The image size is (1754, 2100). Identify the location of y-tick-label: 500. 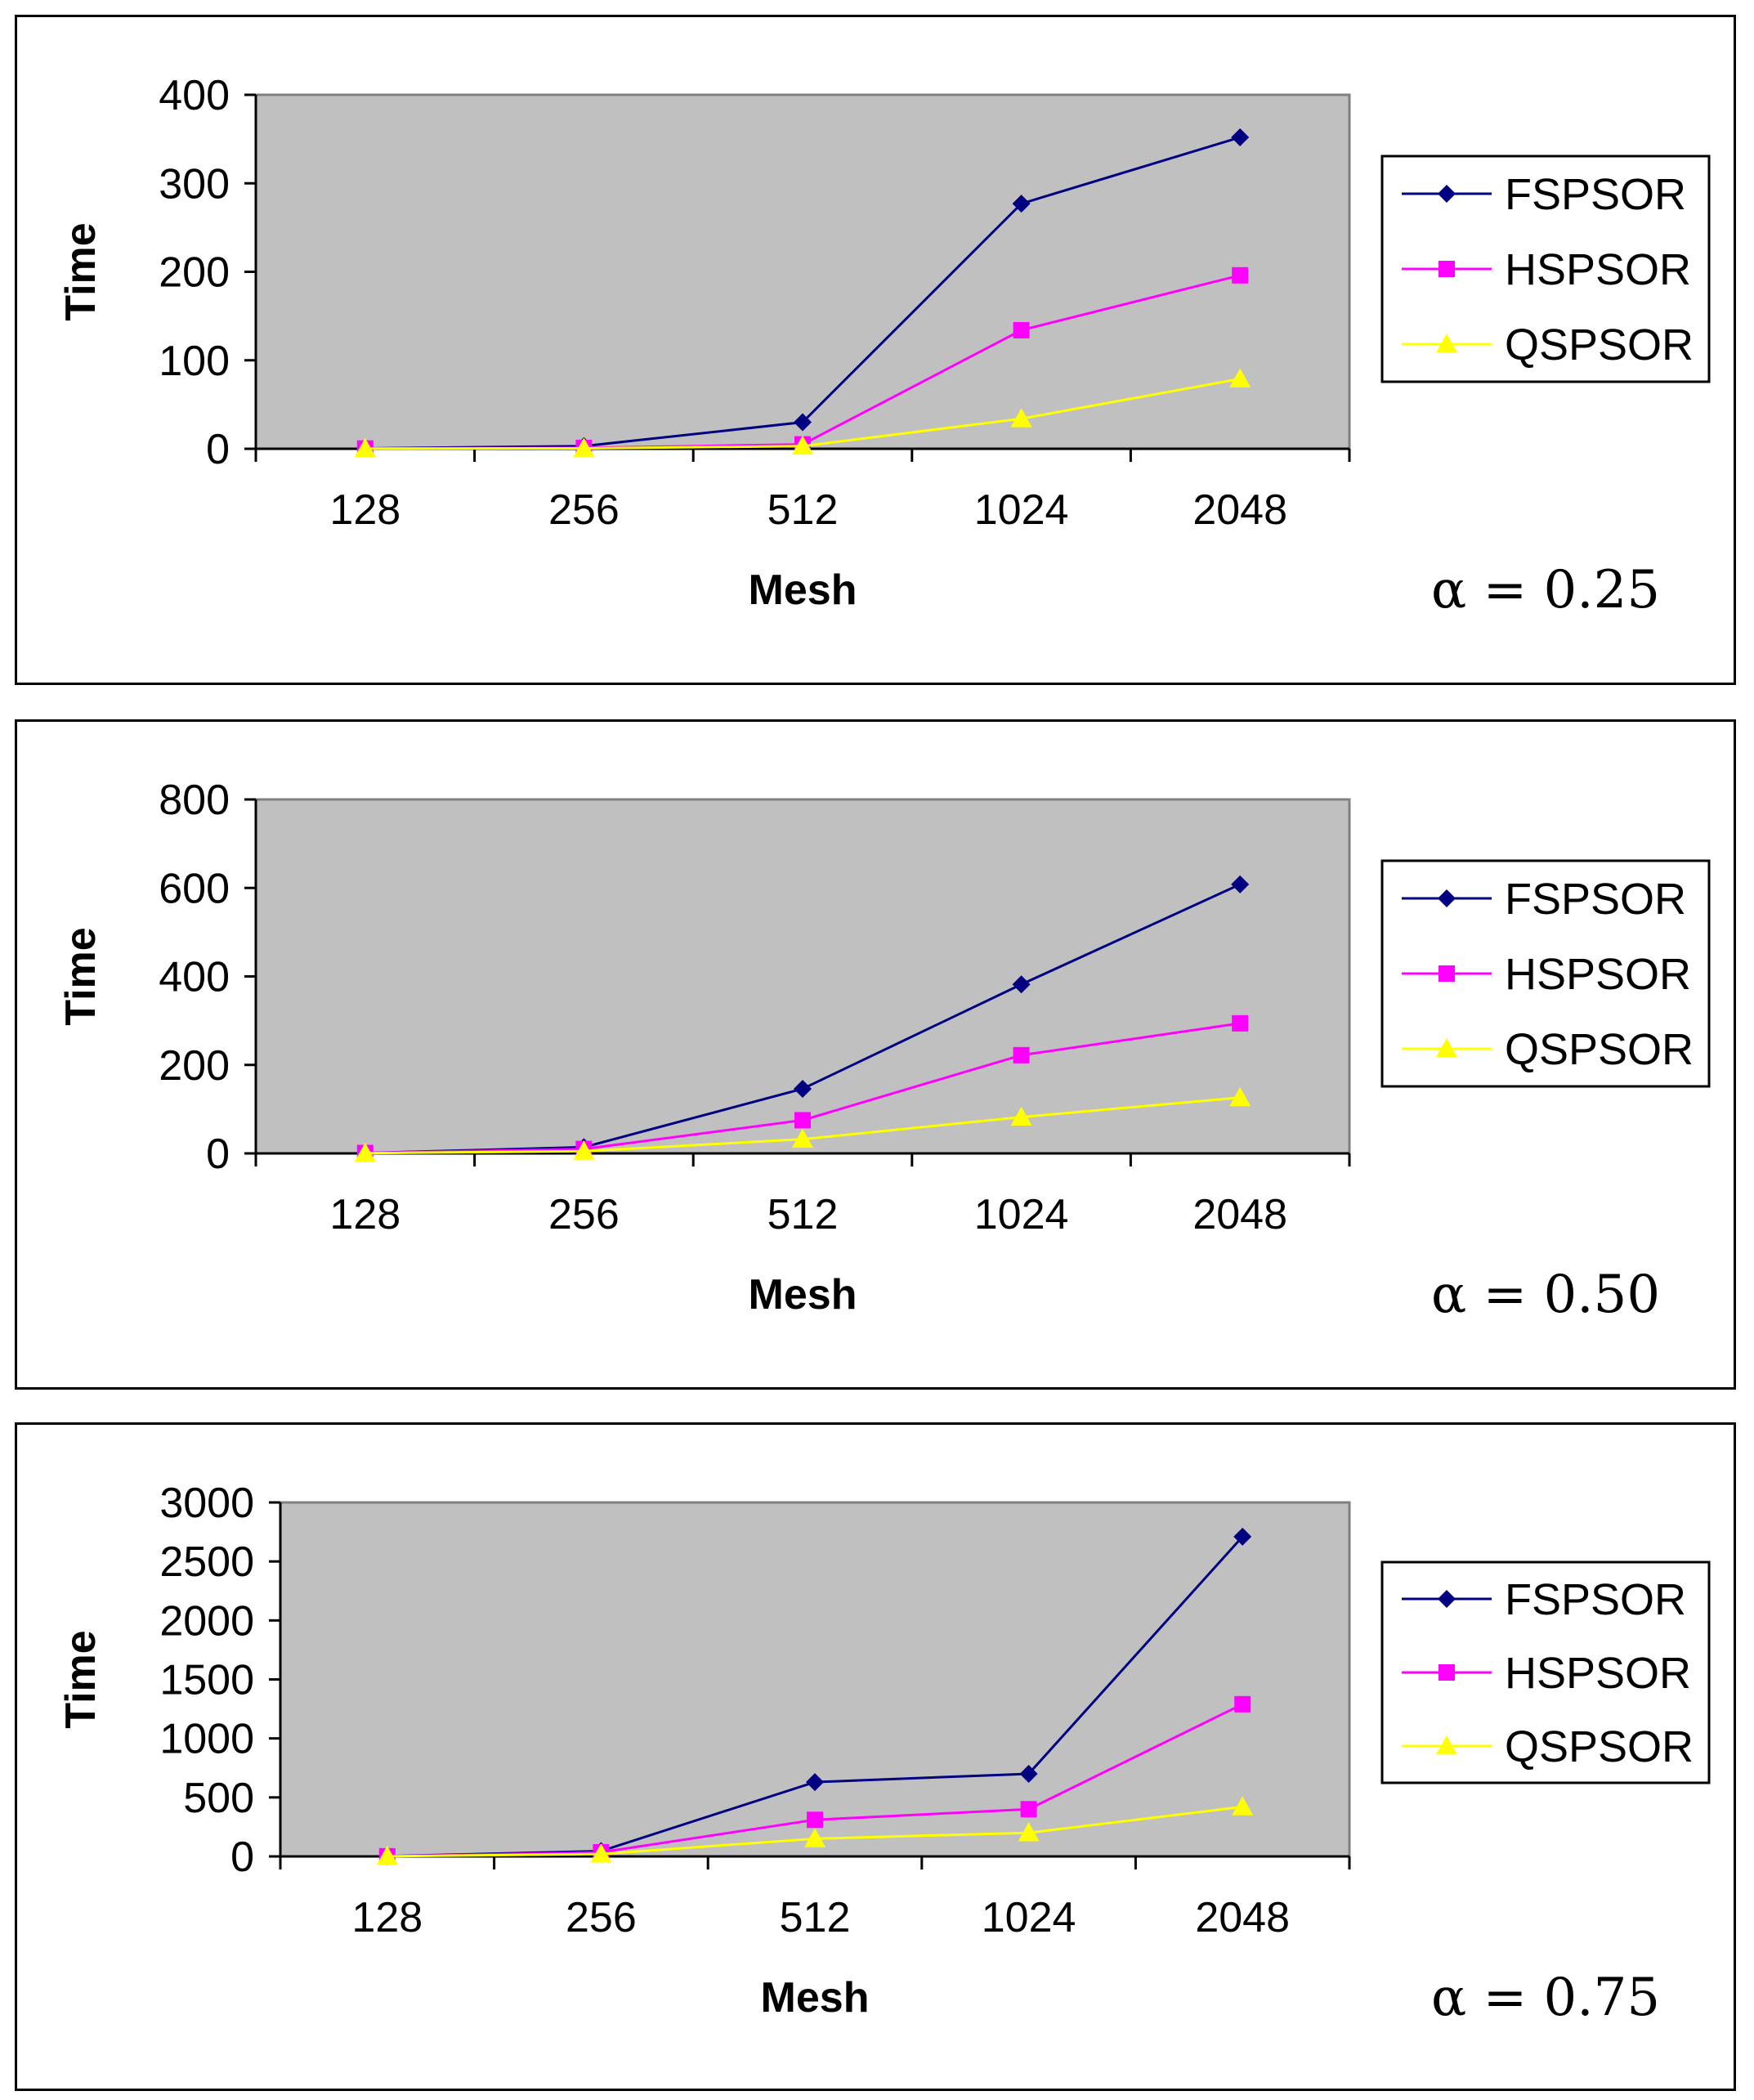
(218, 1798).